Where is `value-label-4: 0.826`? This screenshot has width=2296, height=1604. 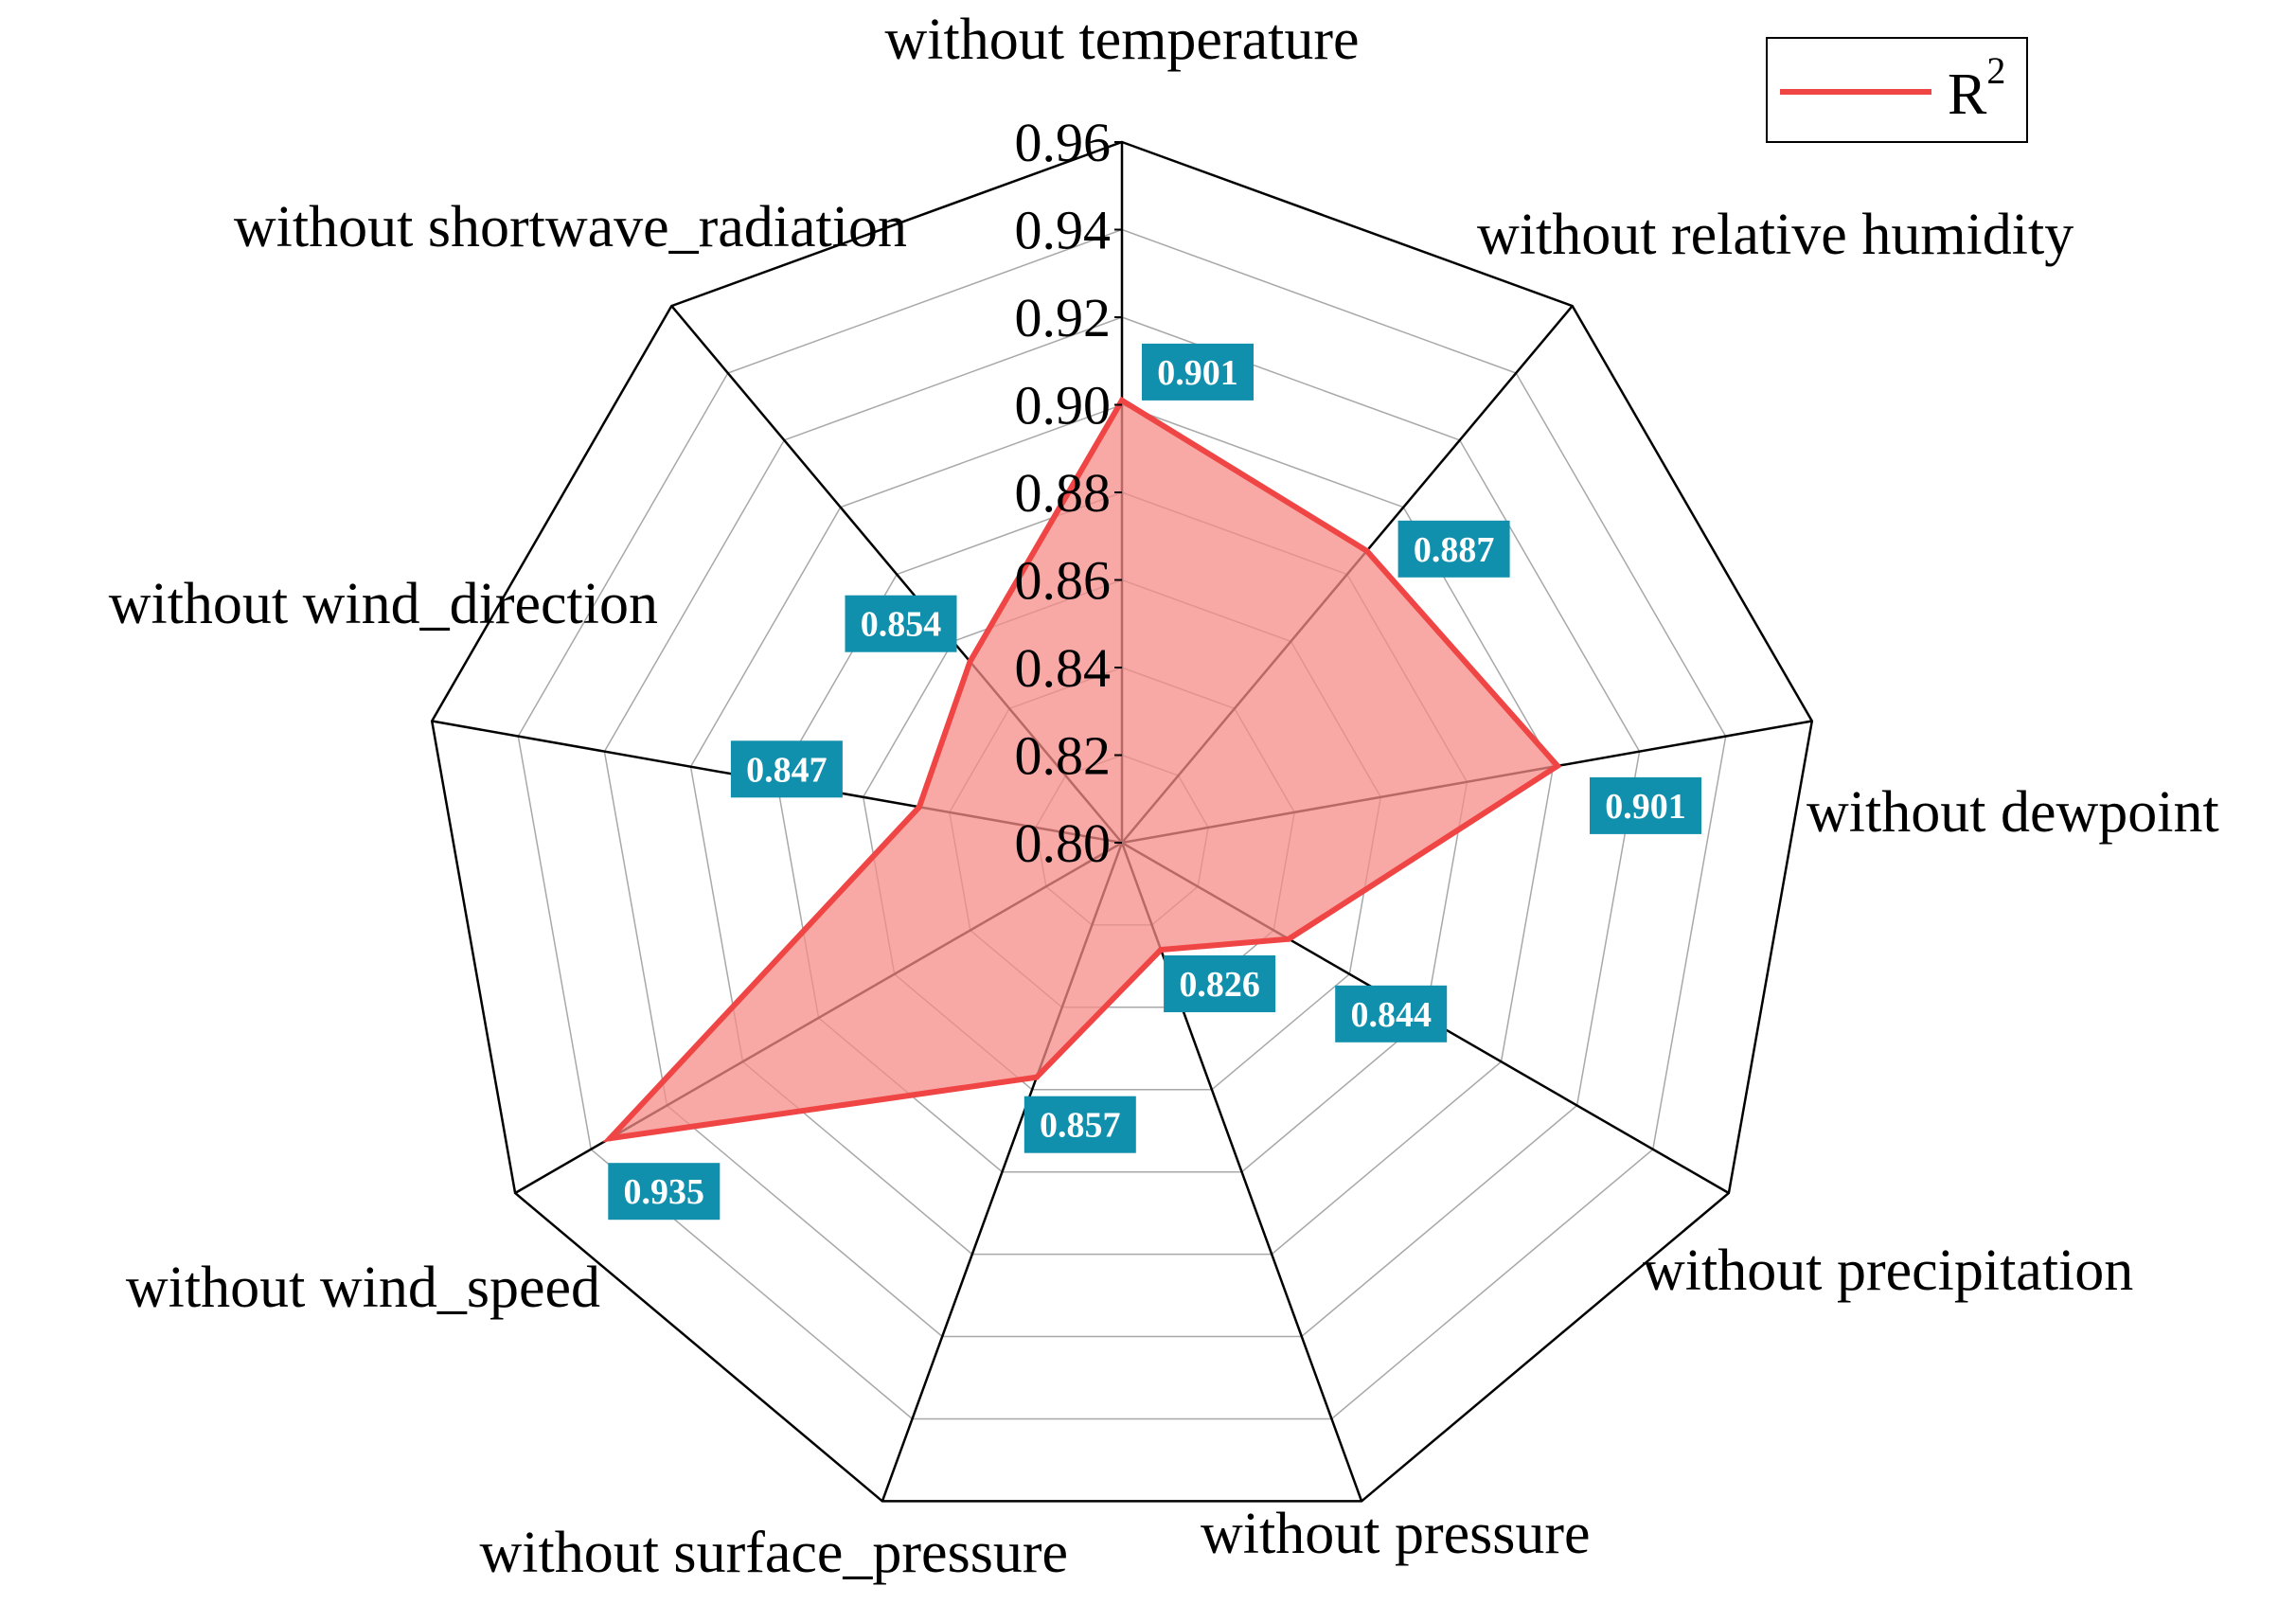
value-label-4: 0.826 is located at coordinates (1219, 985).